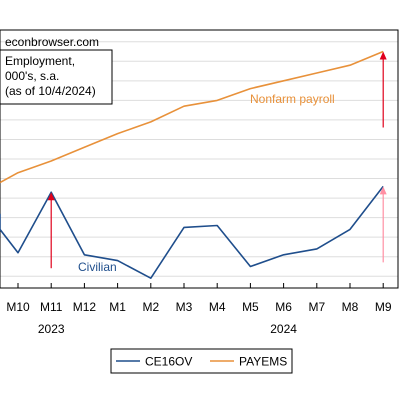 This screenshot has height=400, width=400. Describe the element at coordinates (350, 307) in the screenshot. I see `x-tick-label: M8` at that location.